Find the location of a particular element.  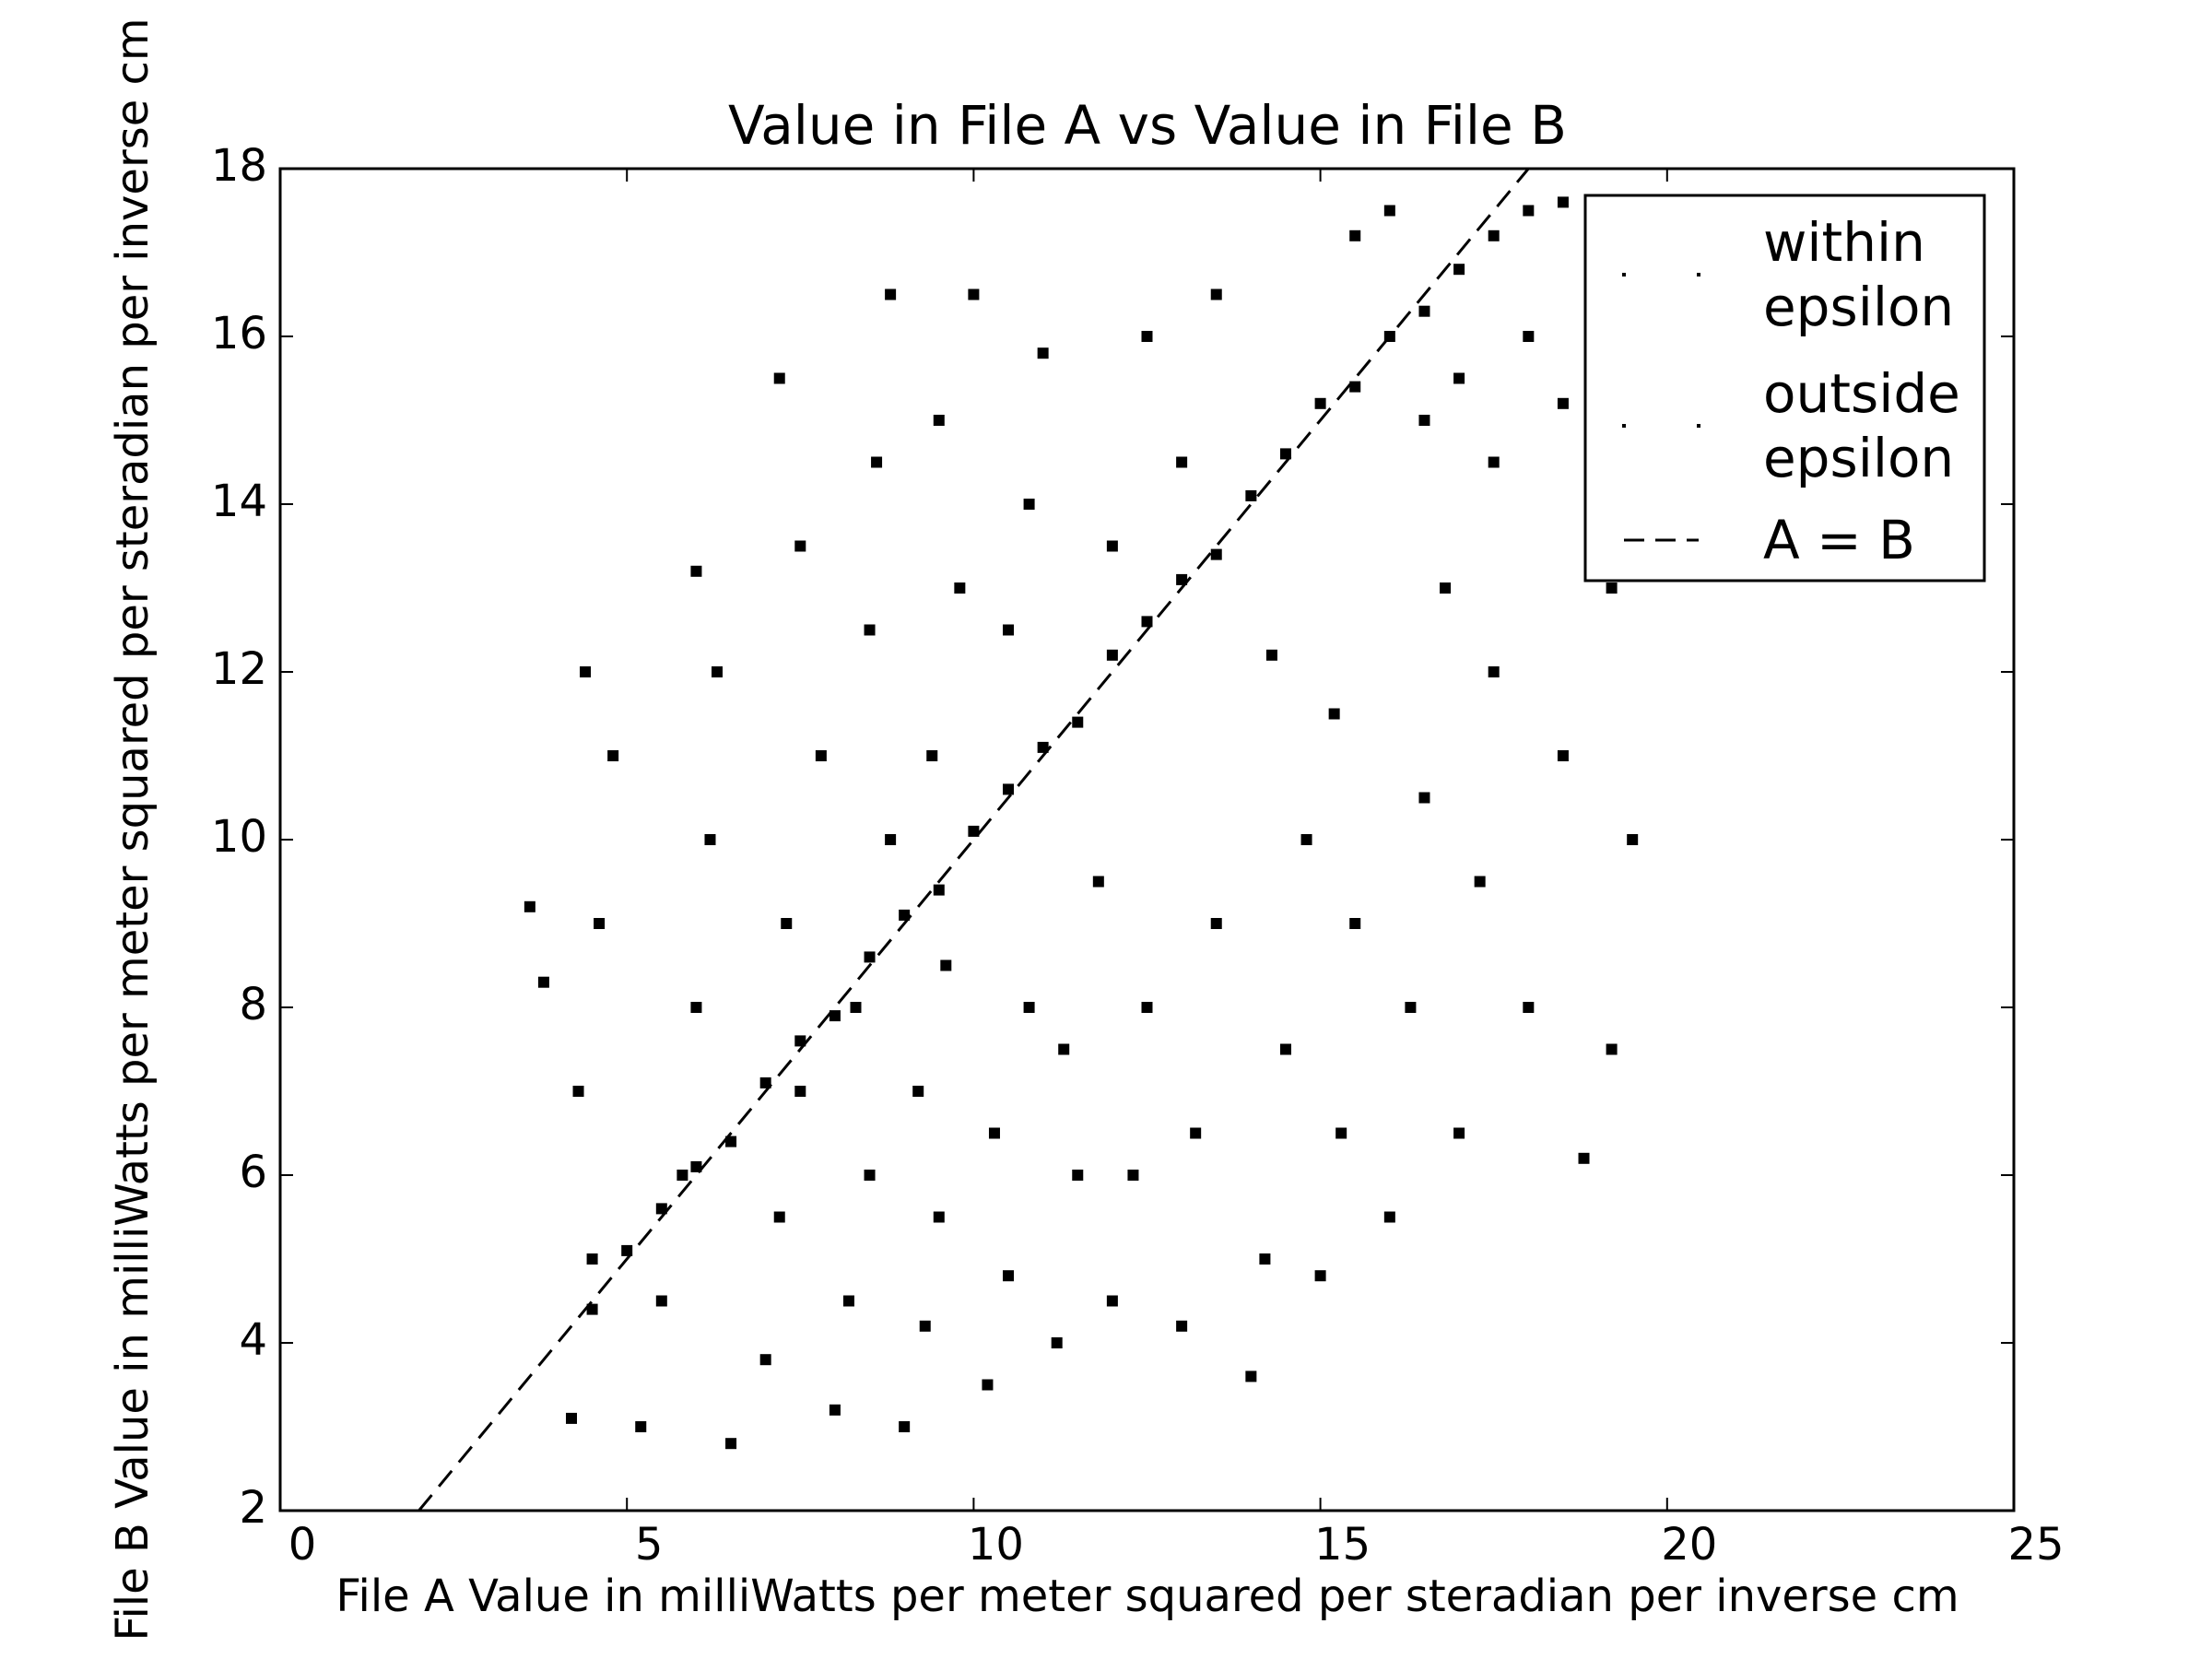

y-tick-label: 12 is located at coordinates (239, 669).